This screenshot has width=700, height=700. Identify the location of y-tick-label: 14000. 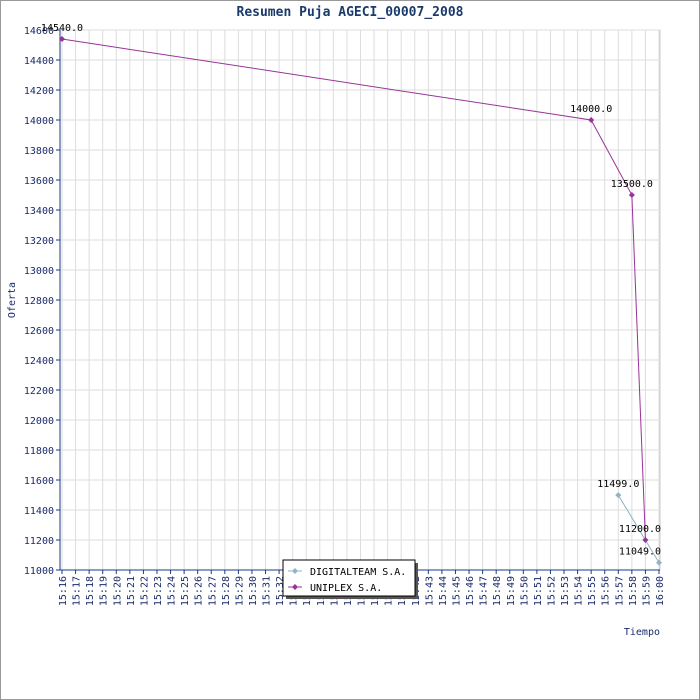
(39, 121).